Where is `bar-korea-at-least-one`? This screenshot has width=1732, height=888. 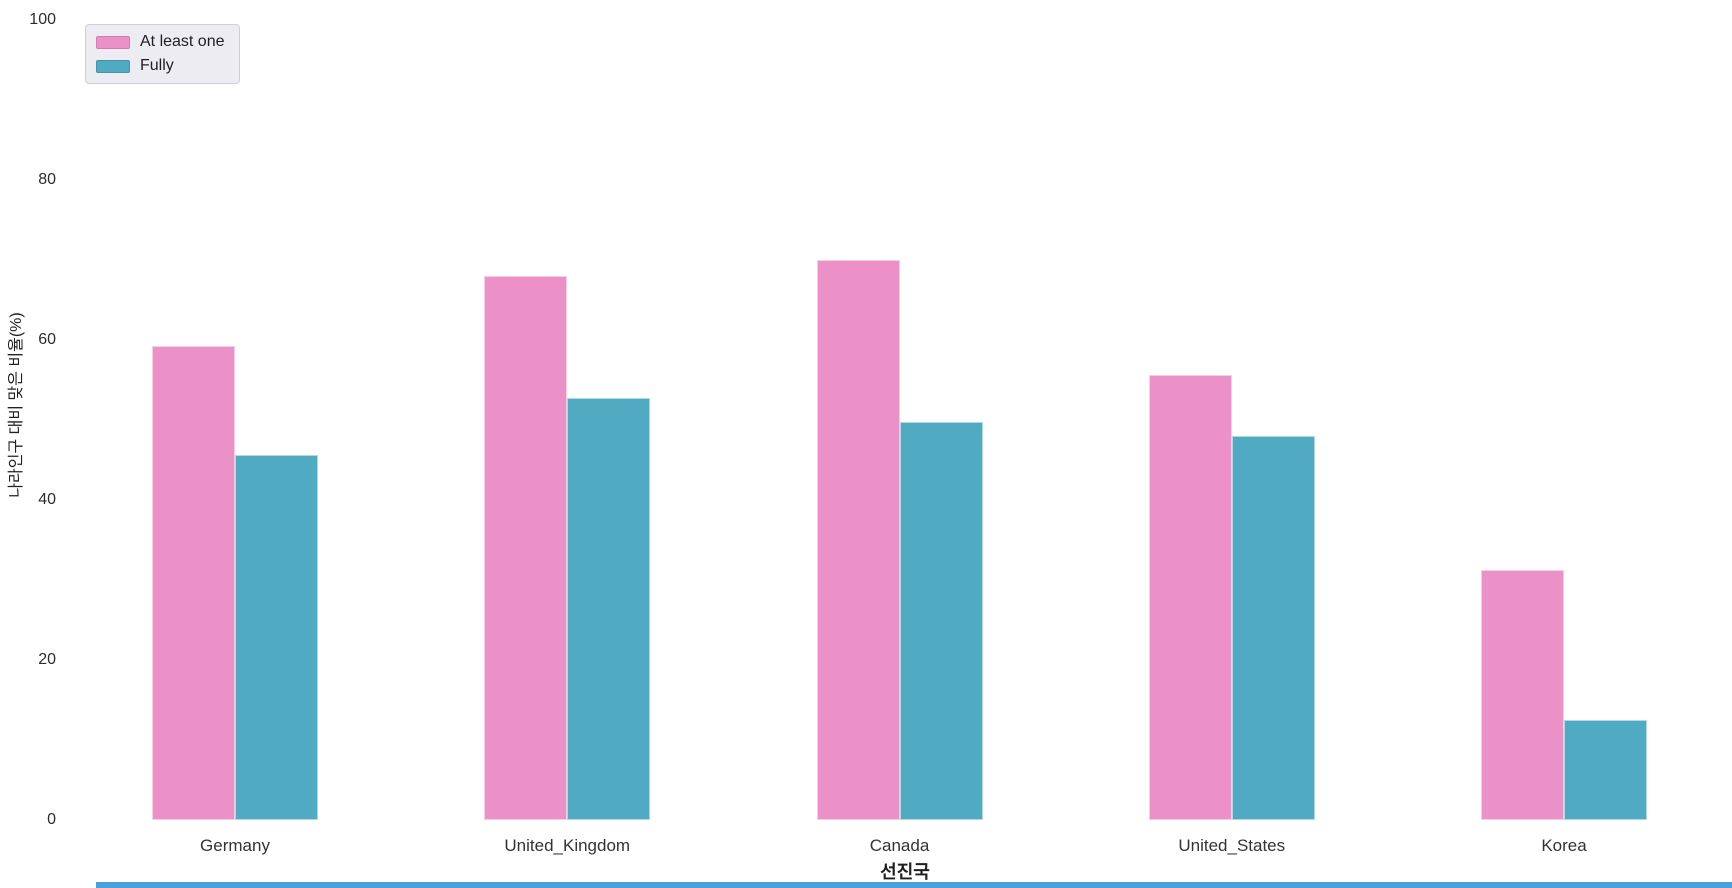
bar-korea-at-least-one is located at coordinates (1522, 695).